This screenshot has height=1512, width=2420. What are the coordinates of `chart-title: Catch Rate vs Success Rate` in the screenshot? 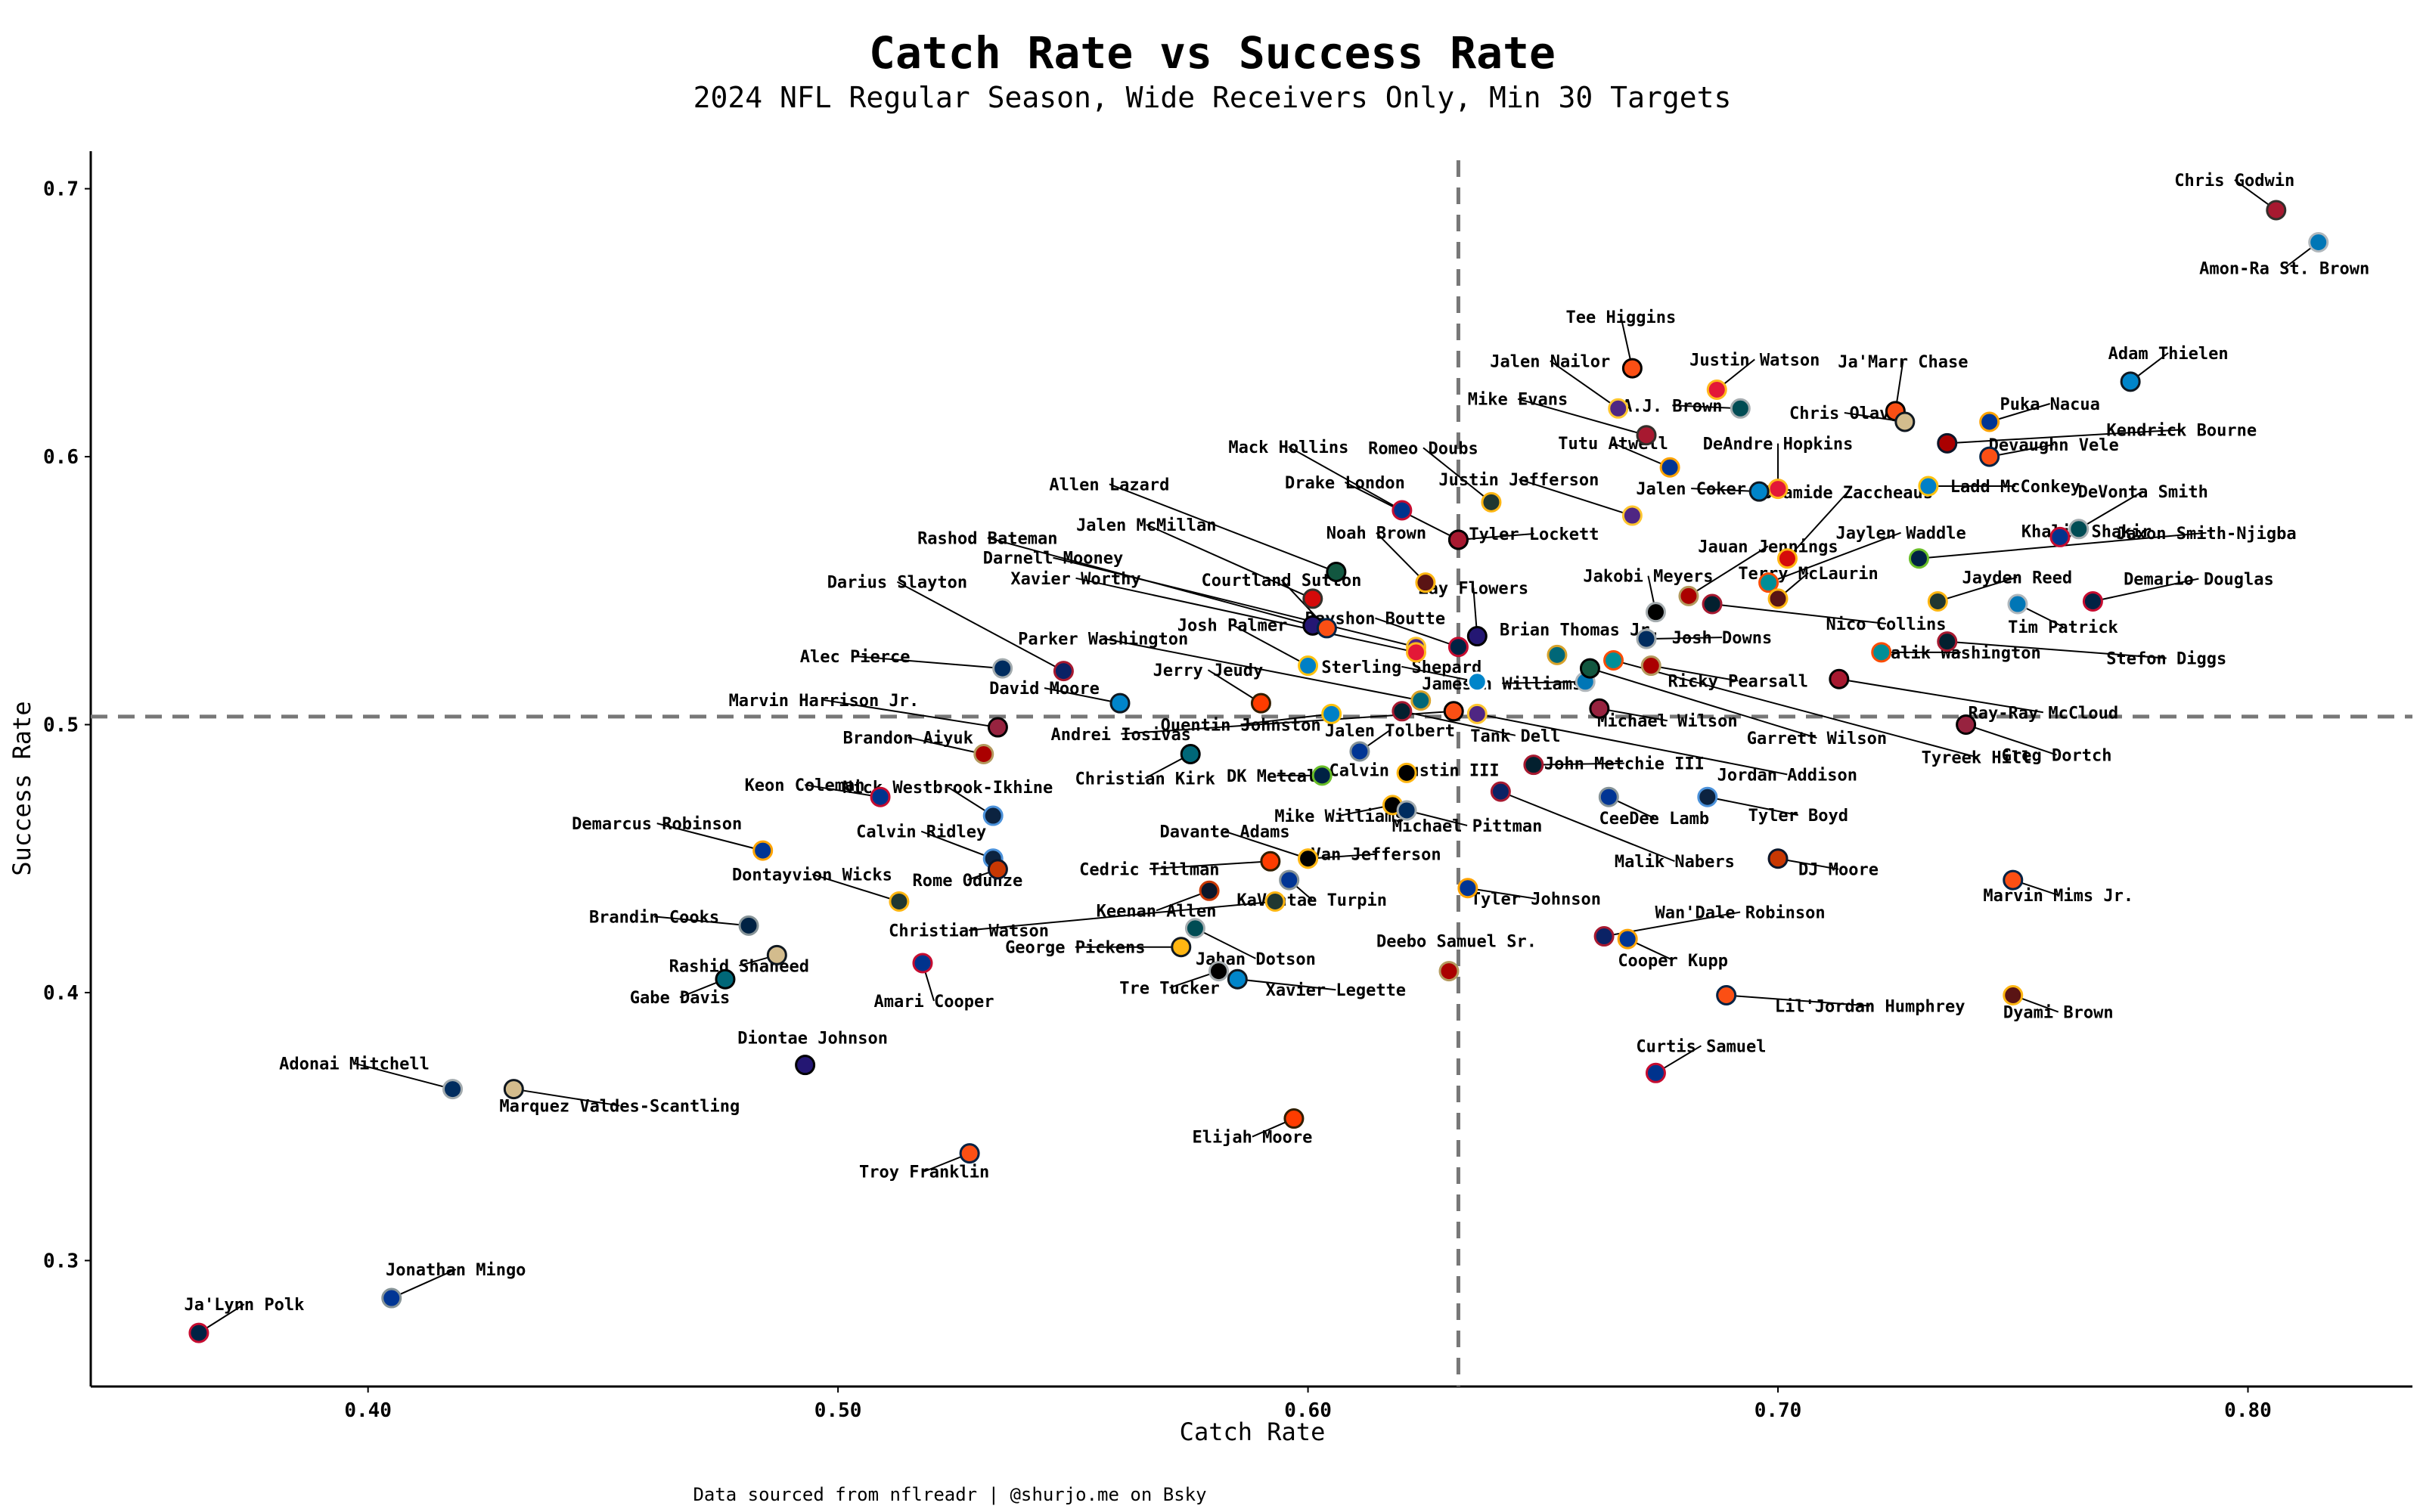 It's located at (1212, 53).